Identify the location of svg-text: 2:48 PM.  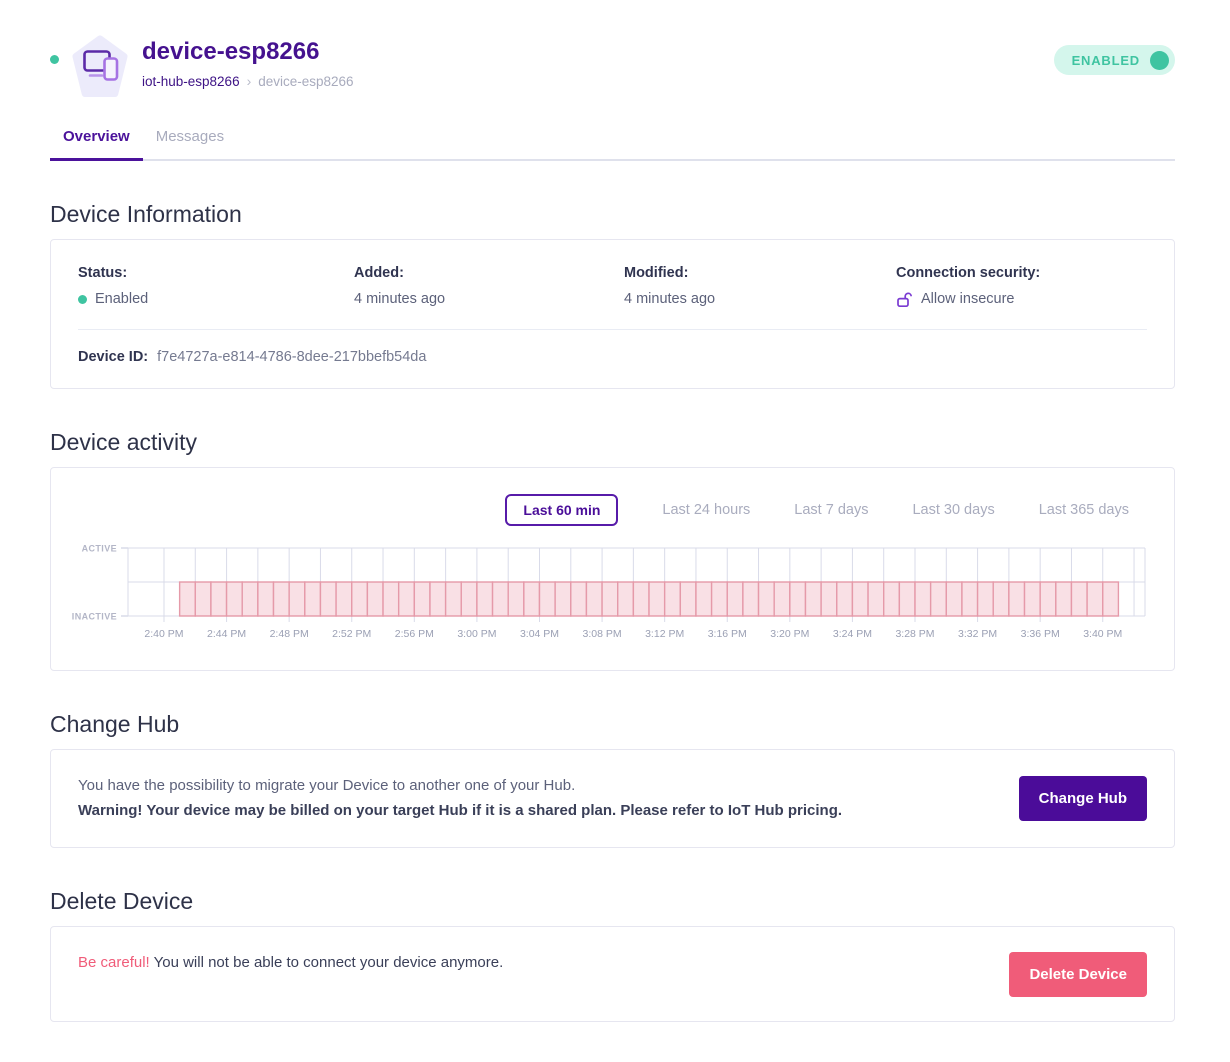
(289, 634).